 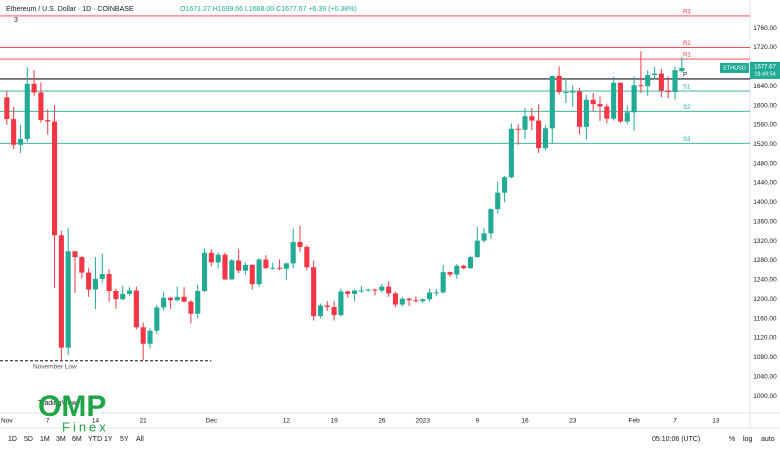 What do you see at coordinates (676, 439) in the screenshot?
I see `toolbar-time: 05:10:06 (UTC)` at bounding box center [676, 439].